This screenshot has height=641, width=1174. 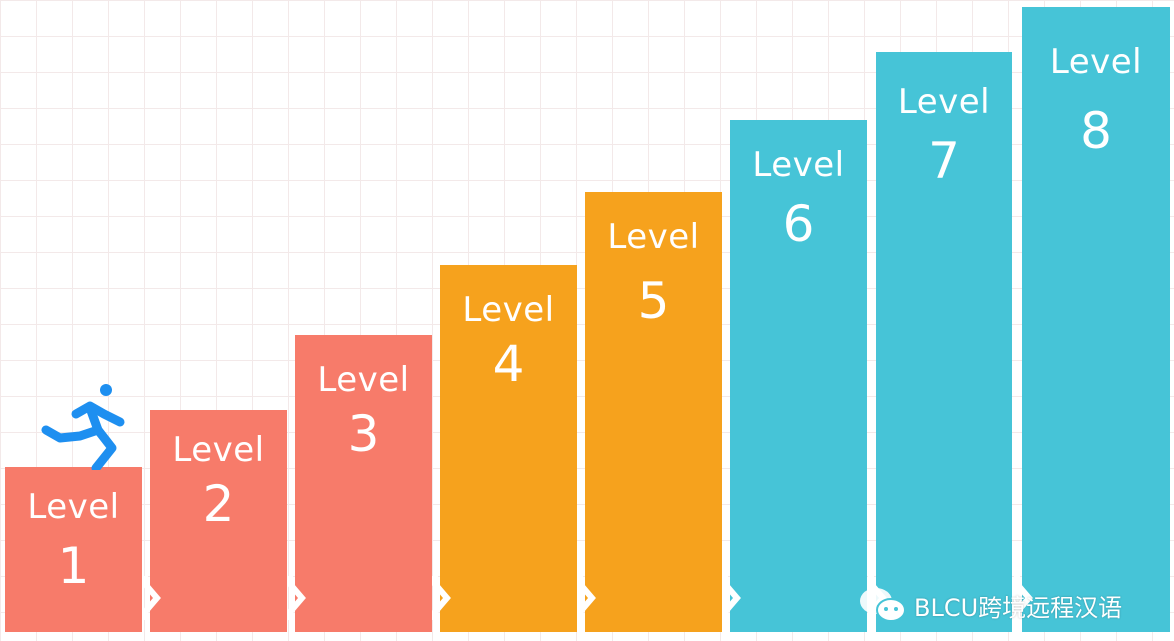 What do you see at coordinates (1092, 319) in the screenshot?
I see `step-level-8: Level 8` at bounding box center [1092, 319].